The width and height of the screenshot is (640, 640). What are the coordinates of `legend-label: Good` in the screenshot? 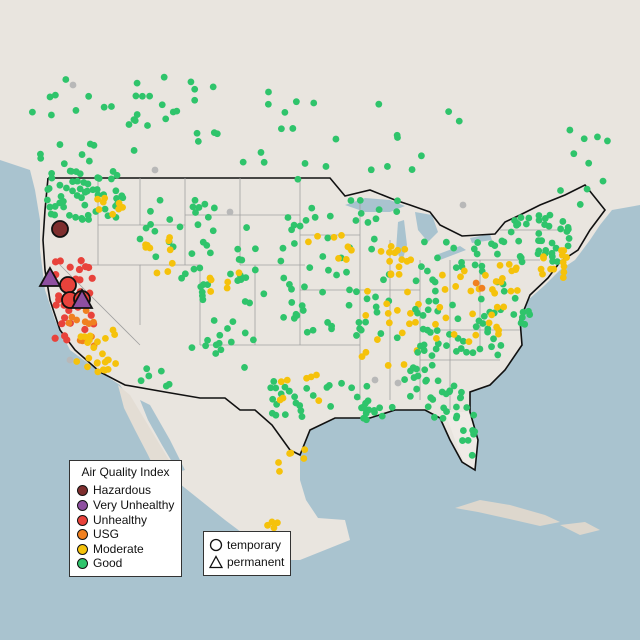 It's located at (108, 563).